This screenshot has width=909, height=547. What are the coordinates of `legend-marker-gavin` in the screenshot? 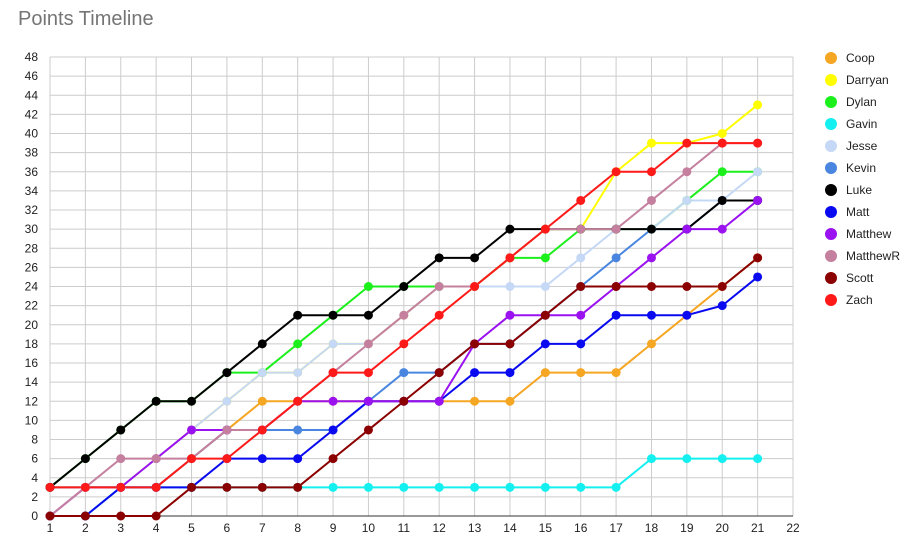 It's located at (831, 124).